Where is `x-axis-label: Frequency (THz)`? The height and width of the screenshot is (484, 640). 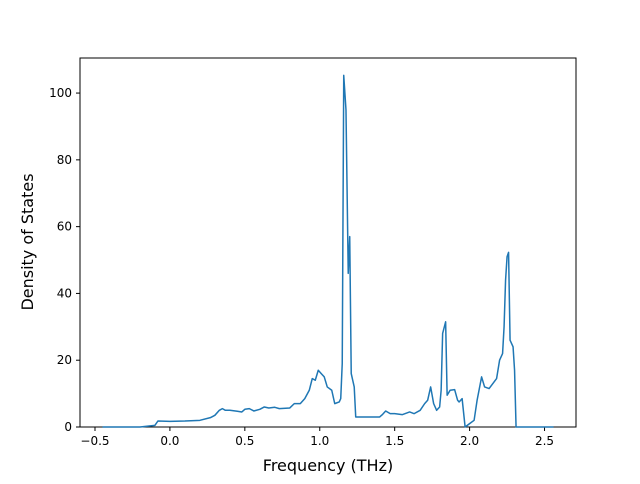
x-axis-label: Frequency (THz) is located at coordinates (328, 465).